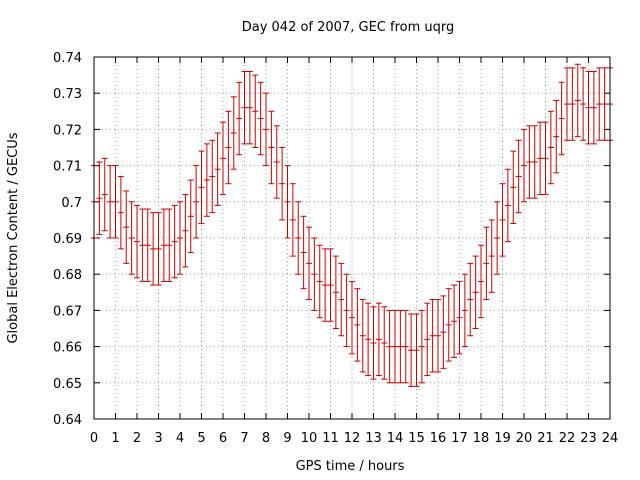 The image size is (640, 480). What do you see at coordinates (287, 438) in the screenshot?
I see `x-tick-label: 9` at bounding box center [287, 438].